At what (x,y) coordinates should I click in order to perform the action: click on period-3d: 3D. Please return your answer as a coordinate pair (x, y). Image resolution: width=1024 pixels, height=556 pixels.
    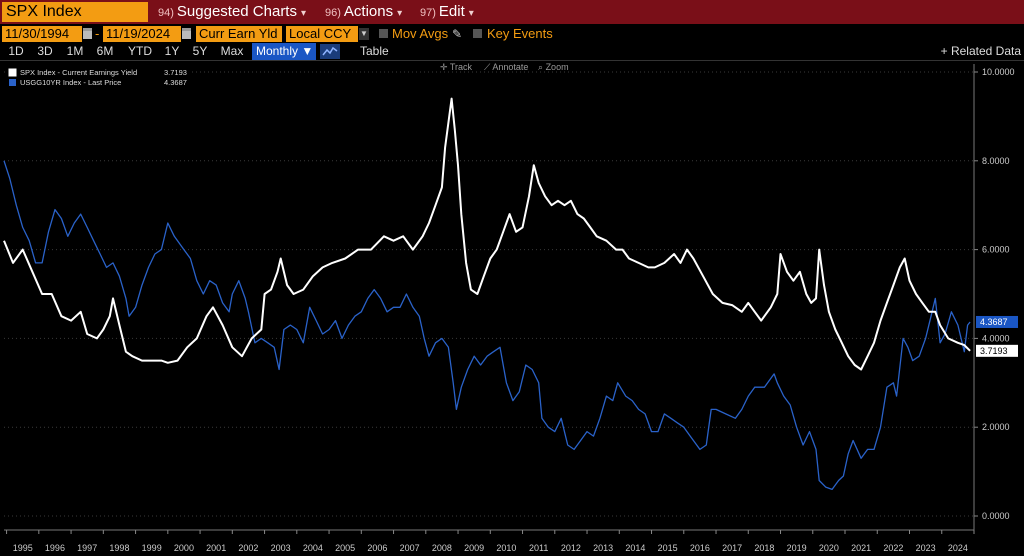
    Looking at the image, I should click on (45, 51).